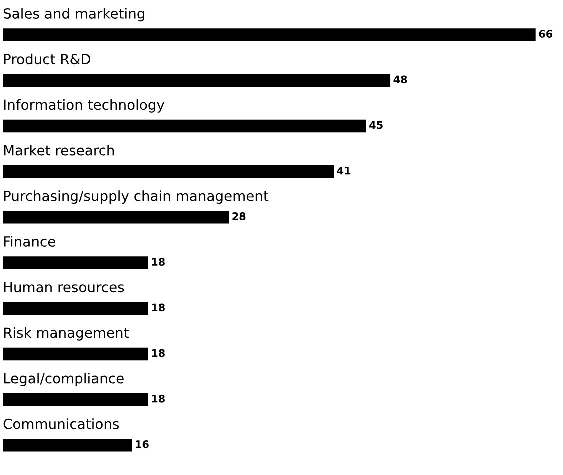 The image size is (563, 475). I want to click on y-tick-label: Sales and marketing, so click(74, 15).